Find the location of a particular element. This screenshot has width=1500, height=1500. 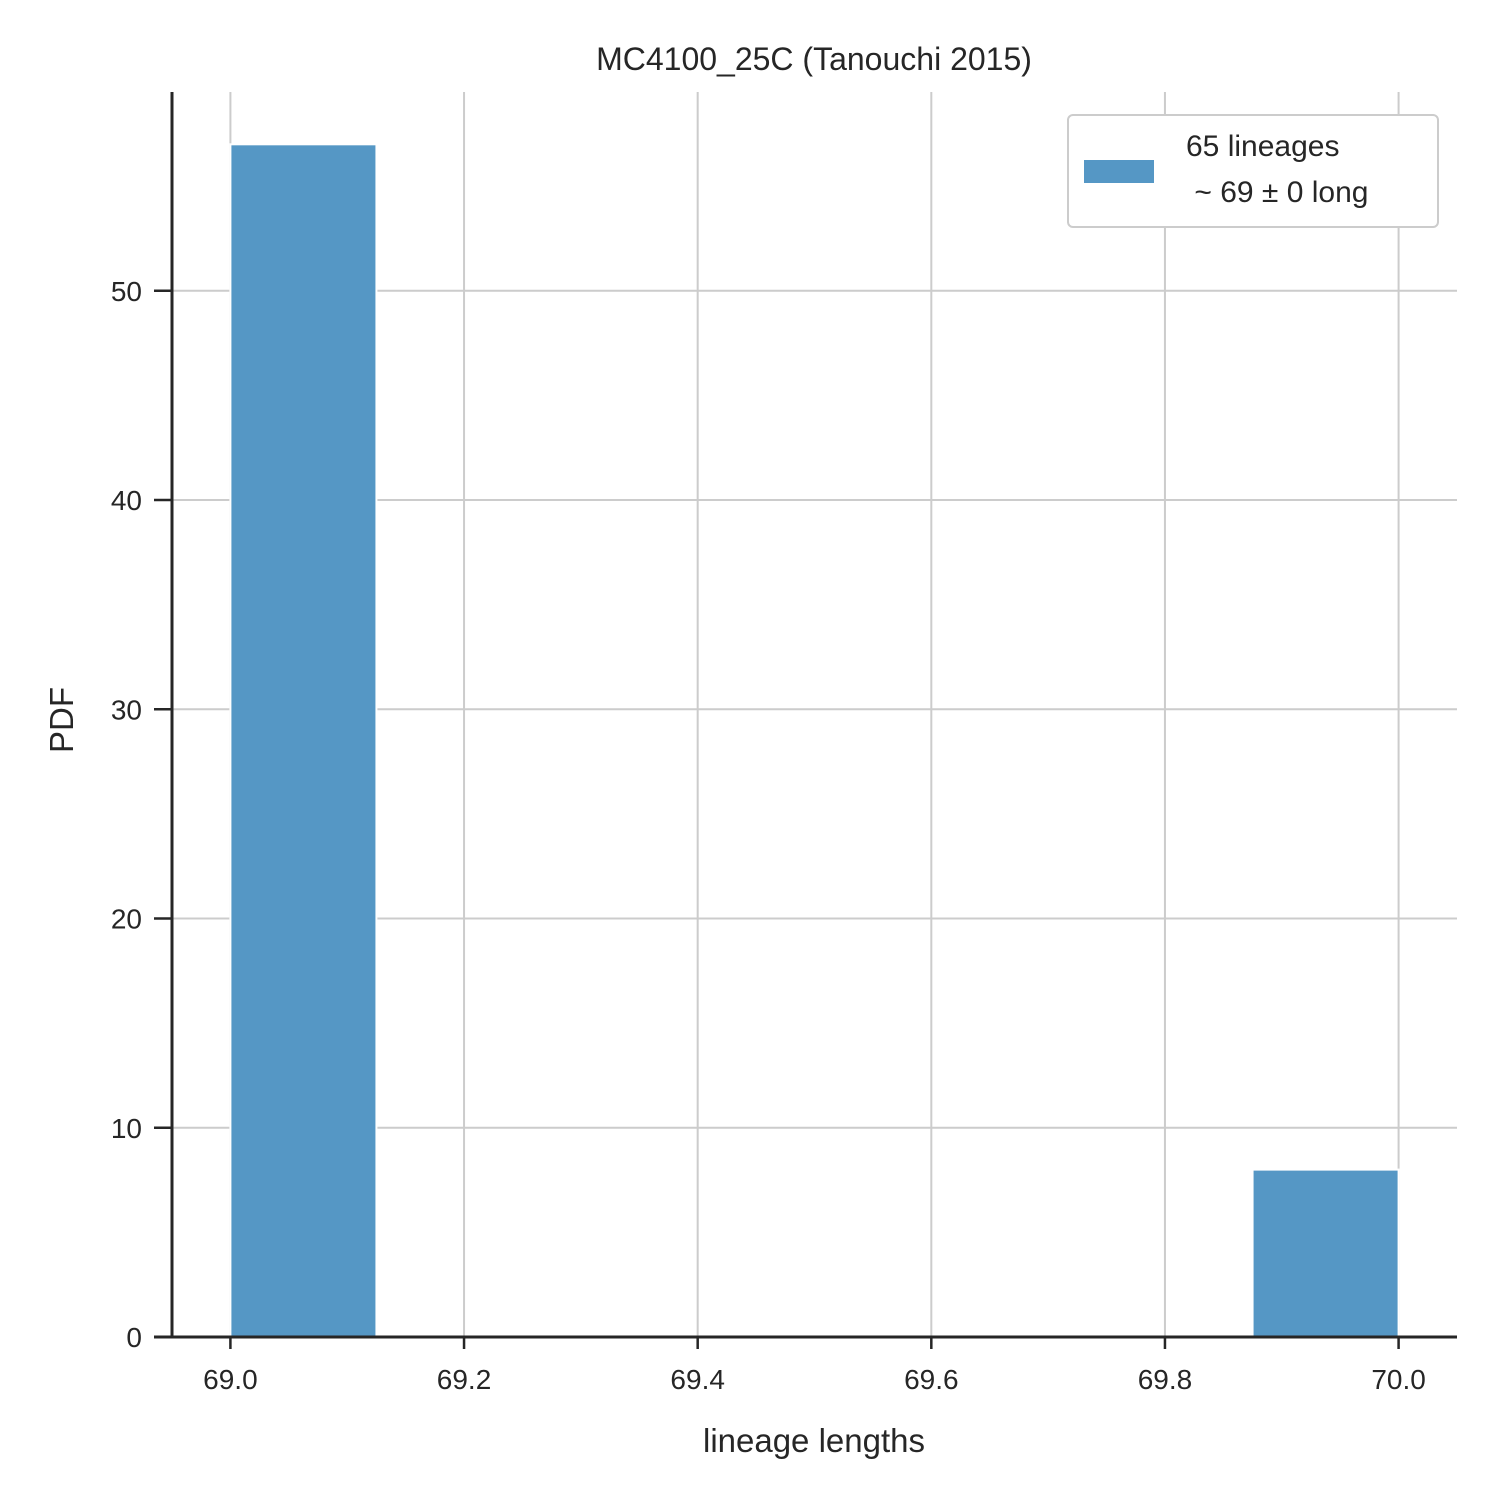

y-tick-label: 40 is located at coordinates (126, 500).